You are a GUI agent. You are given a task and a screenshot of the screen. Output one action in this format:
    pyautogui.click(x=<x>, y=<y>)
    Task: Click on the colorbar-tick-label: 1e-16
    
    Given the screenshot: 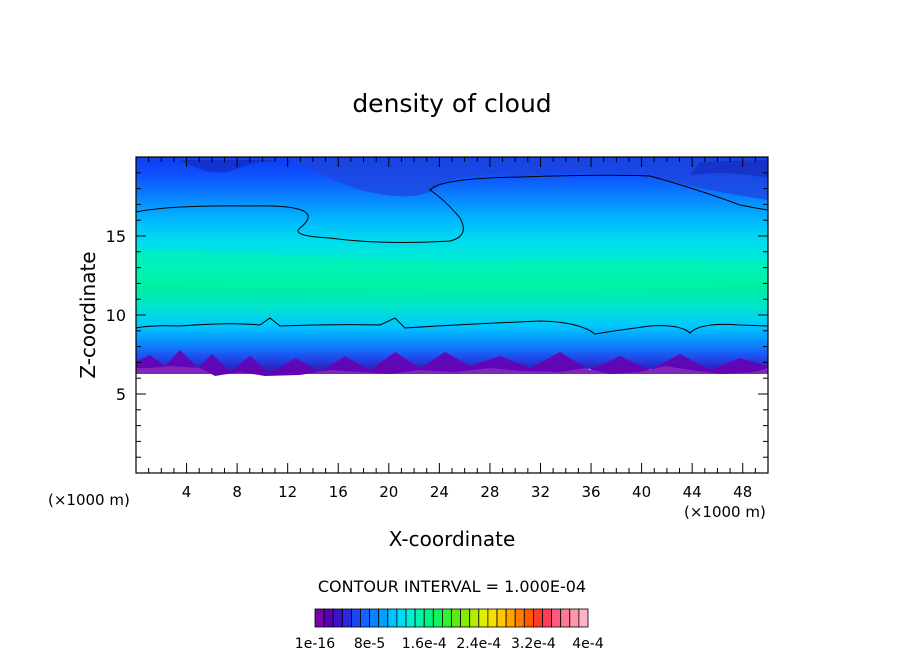 What is the action you would take?
    pyautogui.click(x=315, y=644)
    